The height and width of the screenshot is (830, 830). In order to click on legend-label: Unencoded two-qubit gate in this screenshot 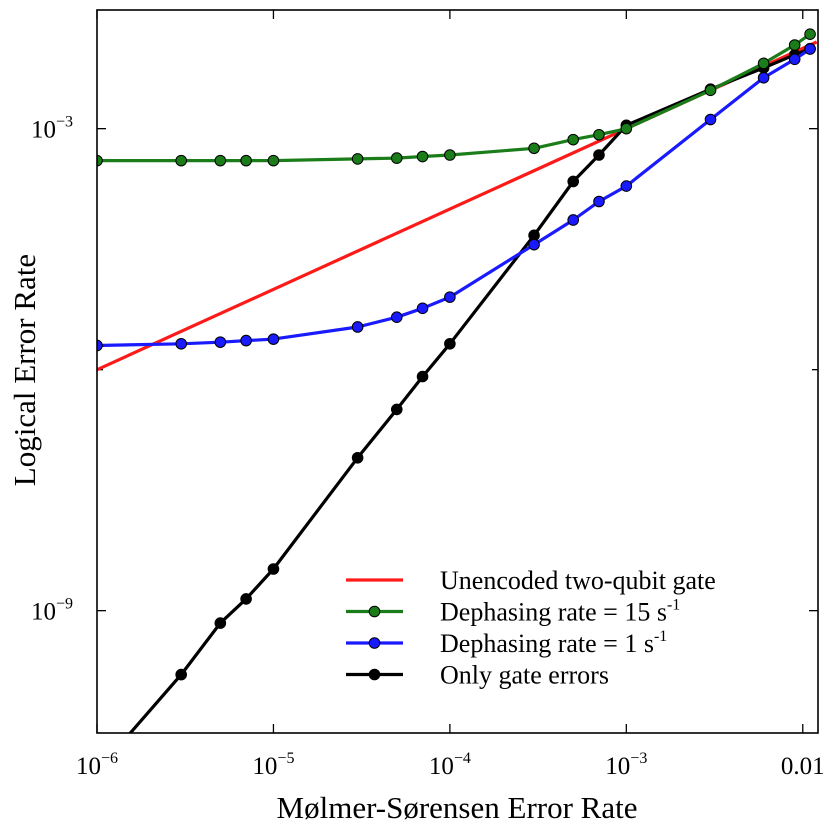, I will do `click(578, 580)`.